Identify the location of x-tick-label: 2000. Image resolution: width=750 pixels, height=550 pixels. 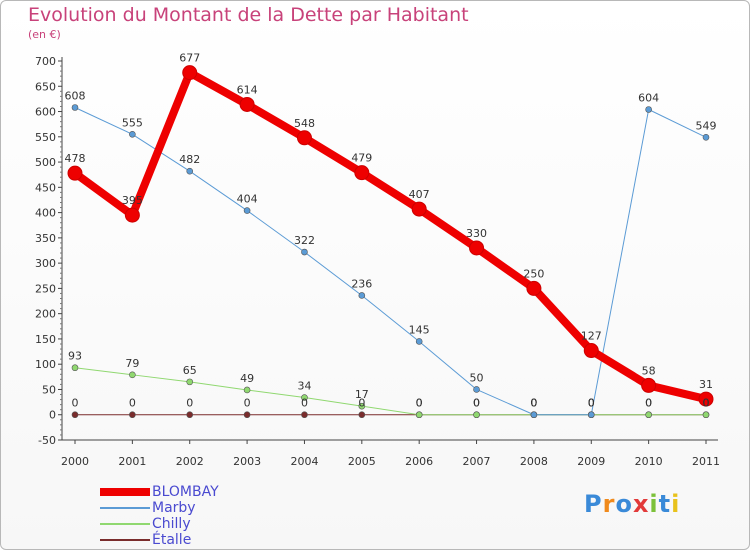
(75, 461).